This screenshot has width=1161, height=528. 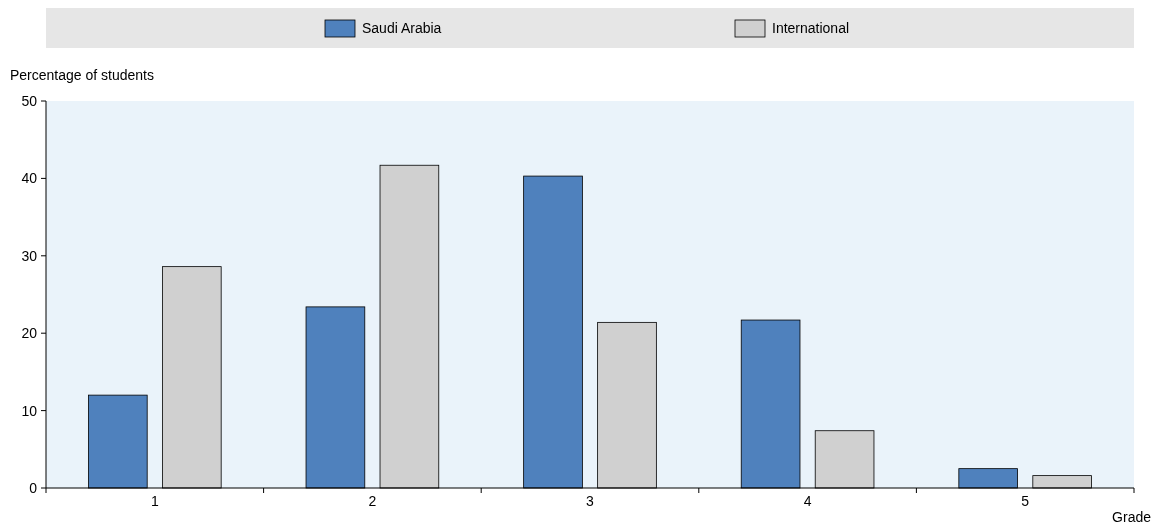 I want to click on x-tick-label: 5, so click(x=1025, y=501).